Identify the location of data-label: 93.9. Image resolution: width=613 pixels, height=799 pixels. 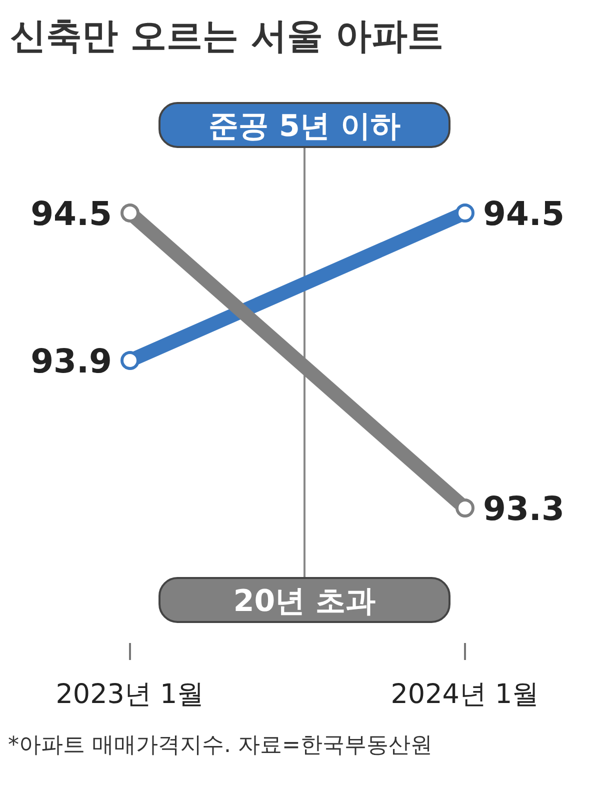
(71, 361).